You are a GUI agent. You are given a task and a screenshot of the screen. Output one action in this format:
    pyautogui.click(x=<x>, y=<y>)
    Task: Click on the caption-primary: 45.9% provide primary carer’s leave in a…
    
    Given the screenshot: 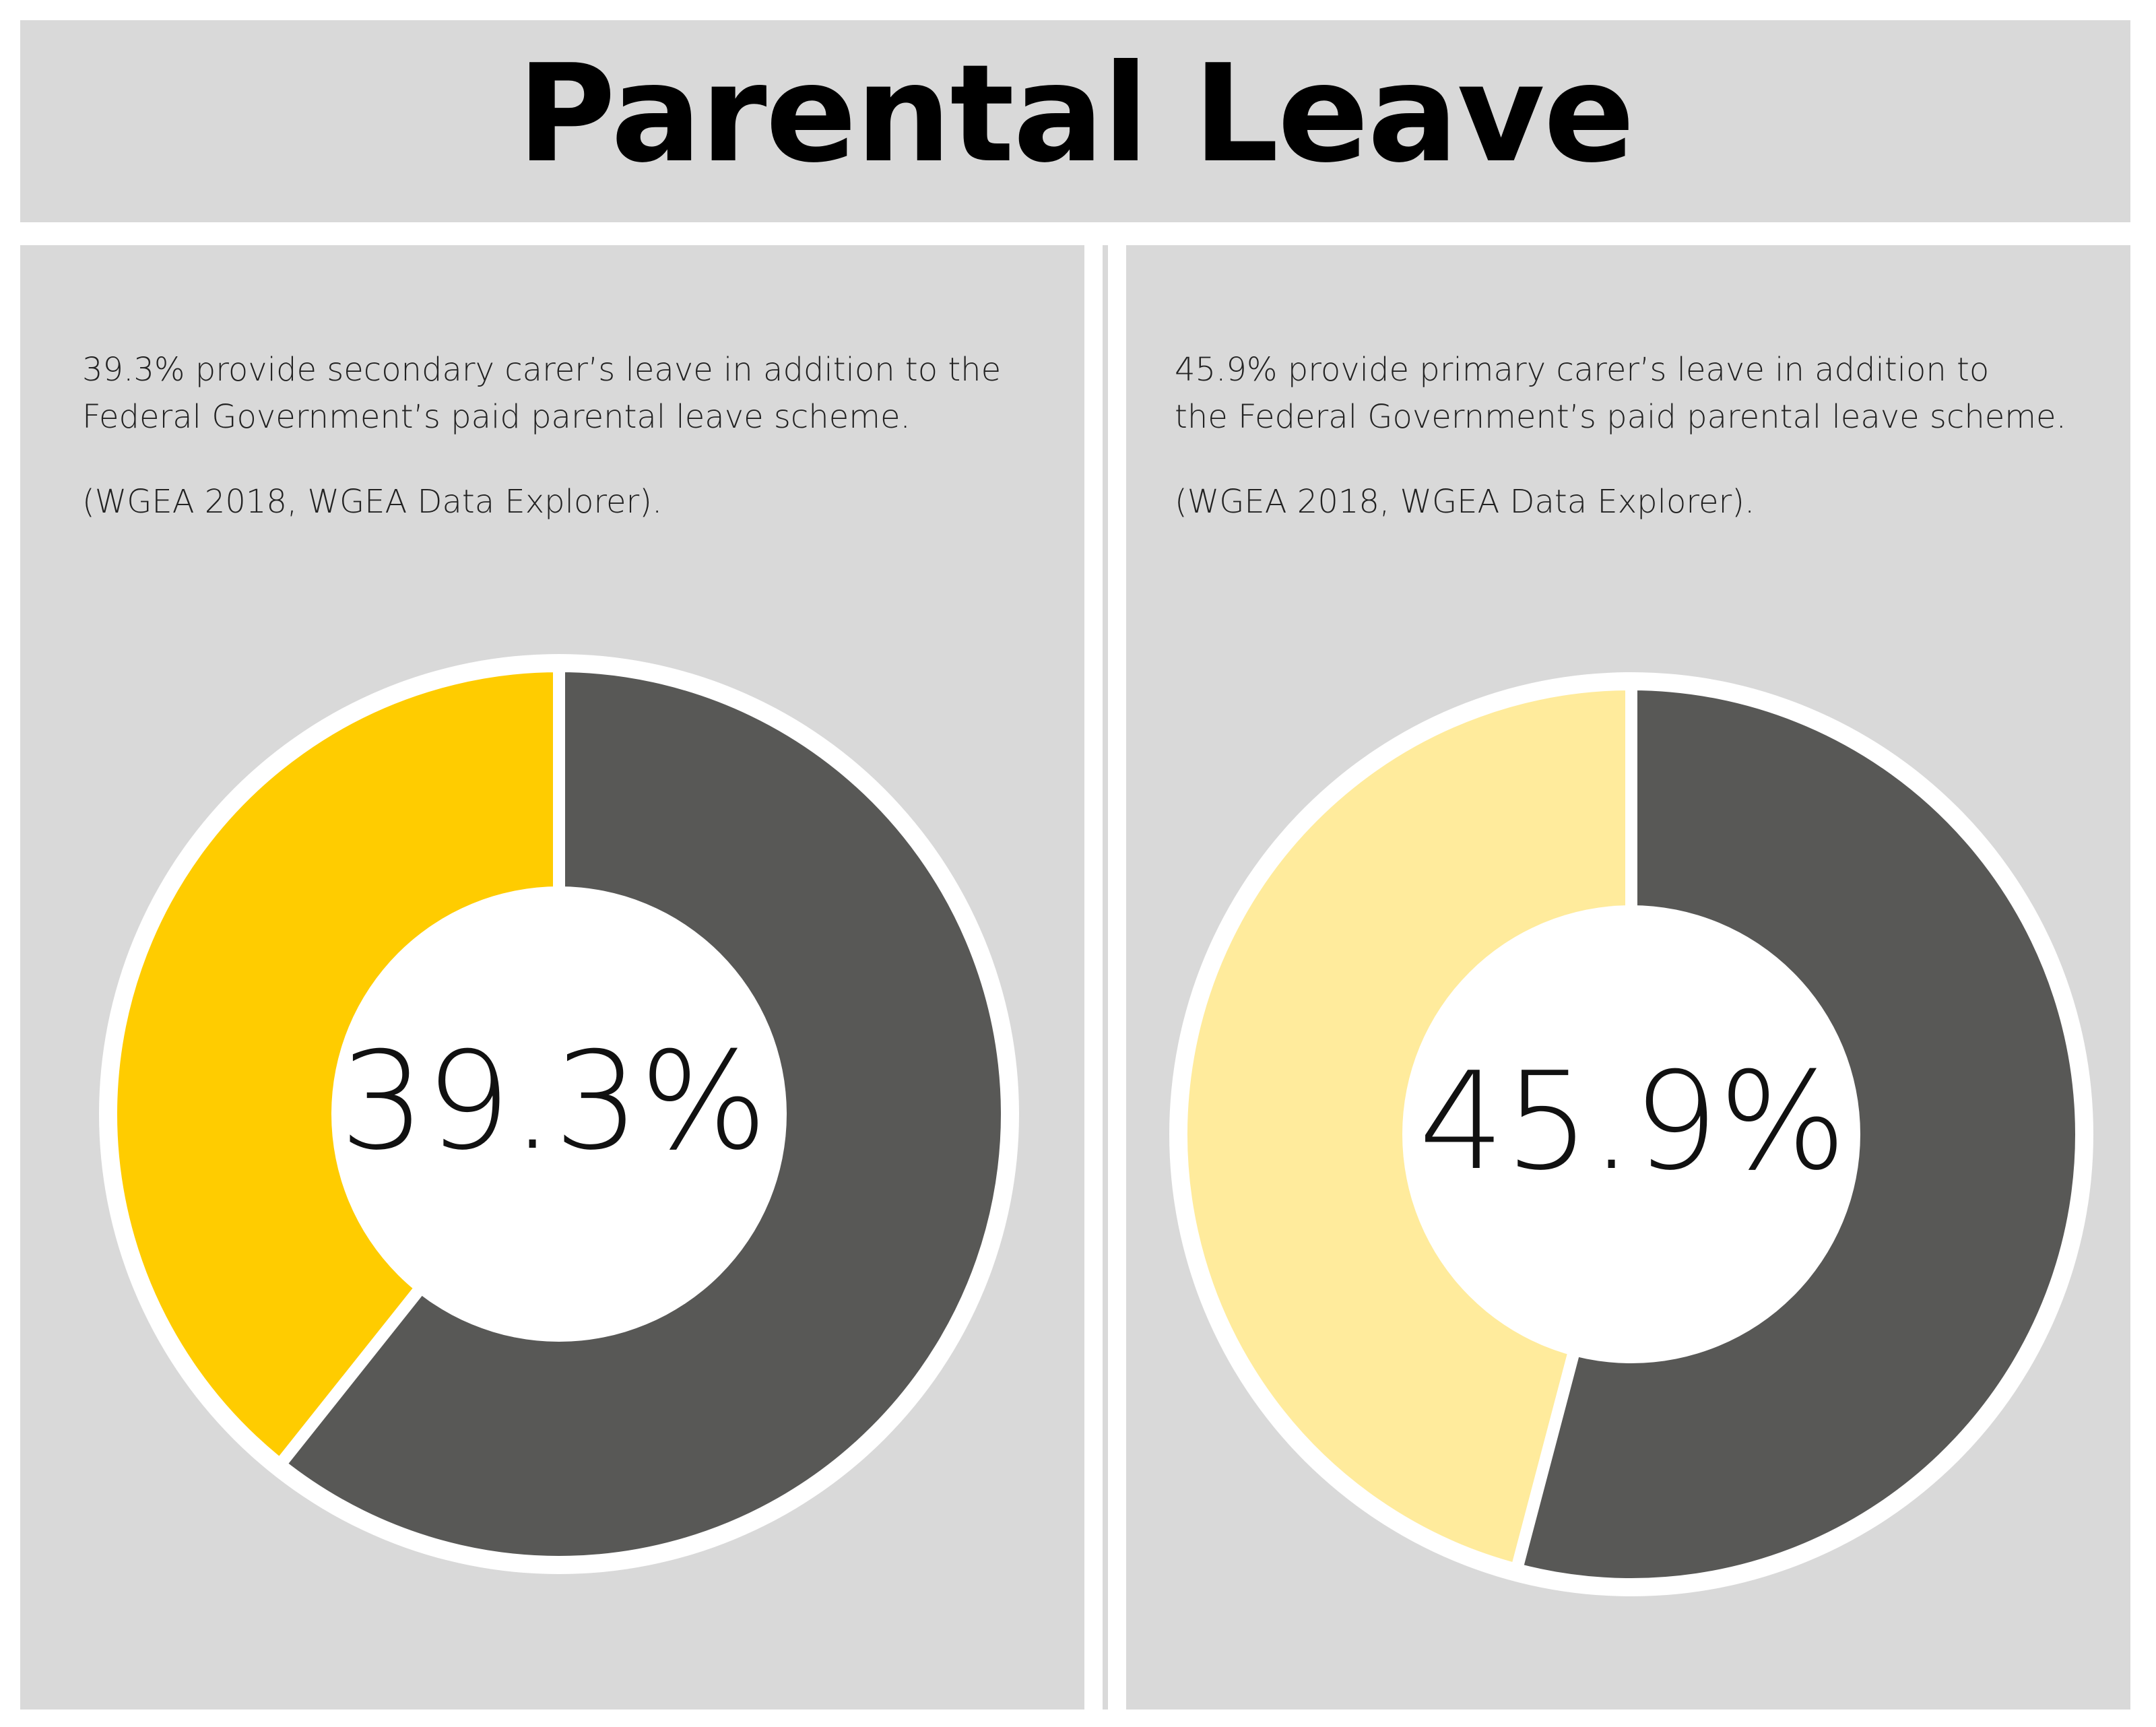 What is the action you would take?
    pyautogui.click(x=1620, y=436)
    